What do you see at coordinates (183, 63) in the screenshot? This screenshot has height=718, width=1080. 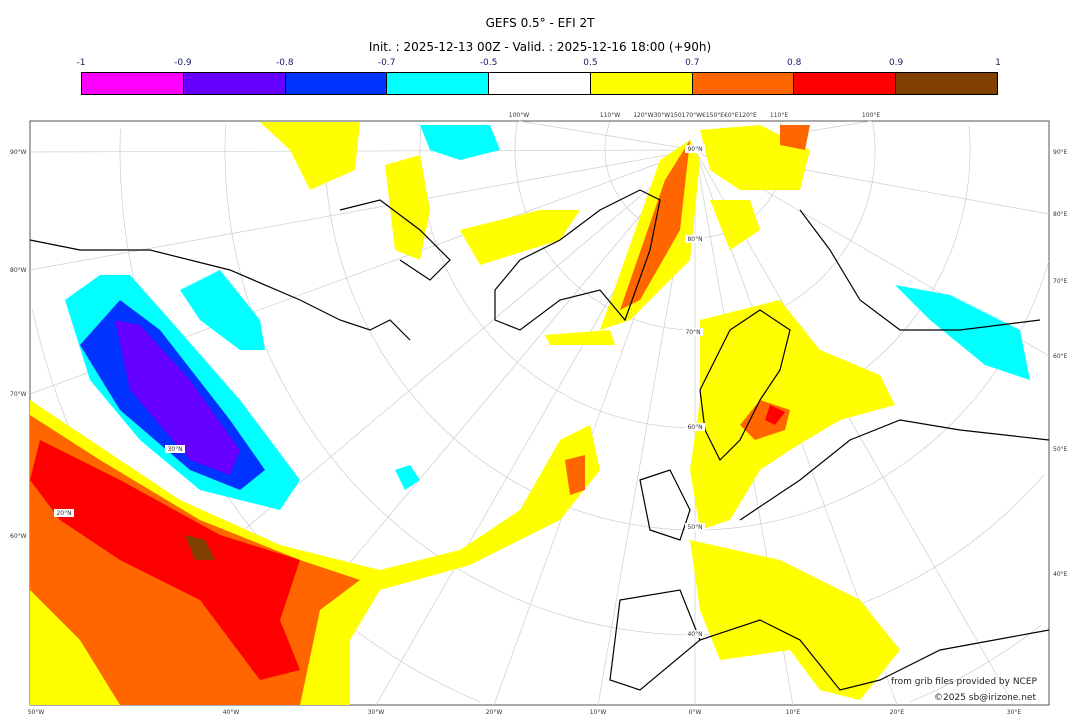 I see `colorbar-tick: -0.9` at bounding box center [183, 63].